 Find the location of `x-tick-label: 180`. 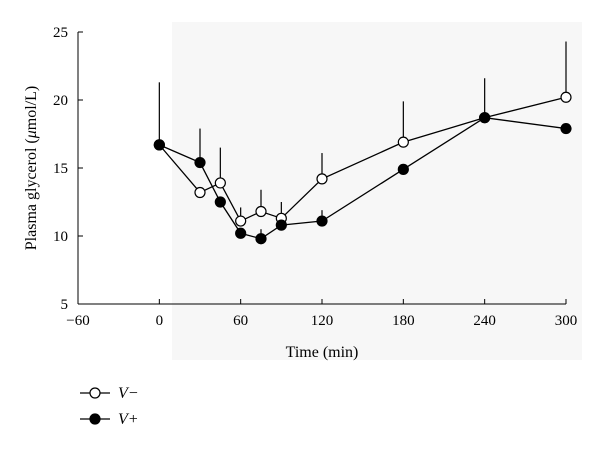

x-tick-label: 180 is located at coordinates (403, 321).